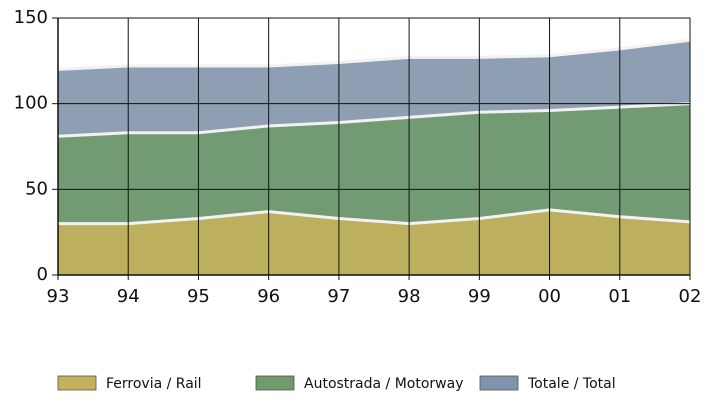 The width and height of the screenshot is (704, 401). I want to click on x-tick-label: 97, so click(338, 296).